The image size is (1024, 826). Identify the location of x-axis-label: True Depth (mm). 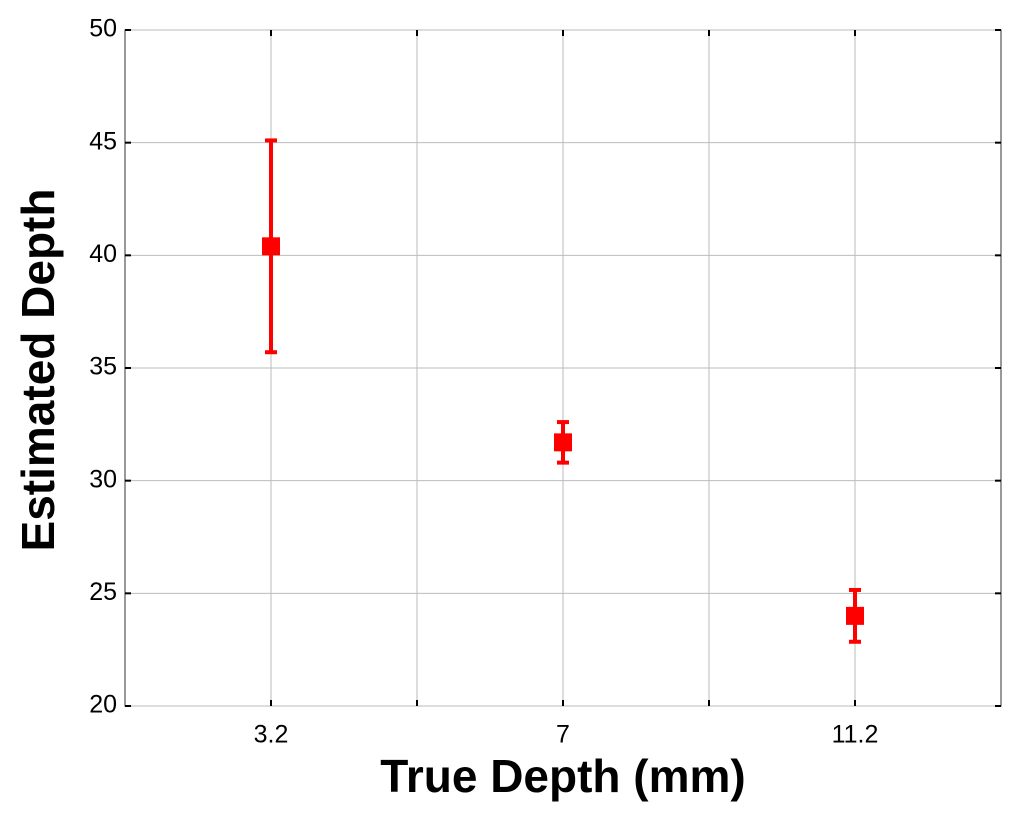
(562, 776).